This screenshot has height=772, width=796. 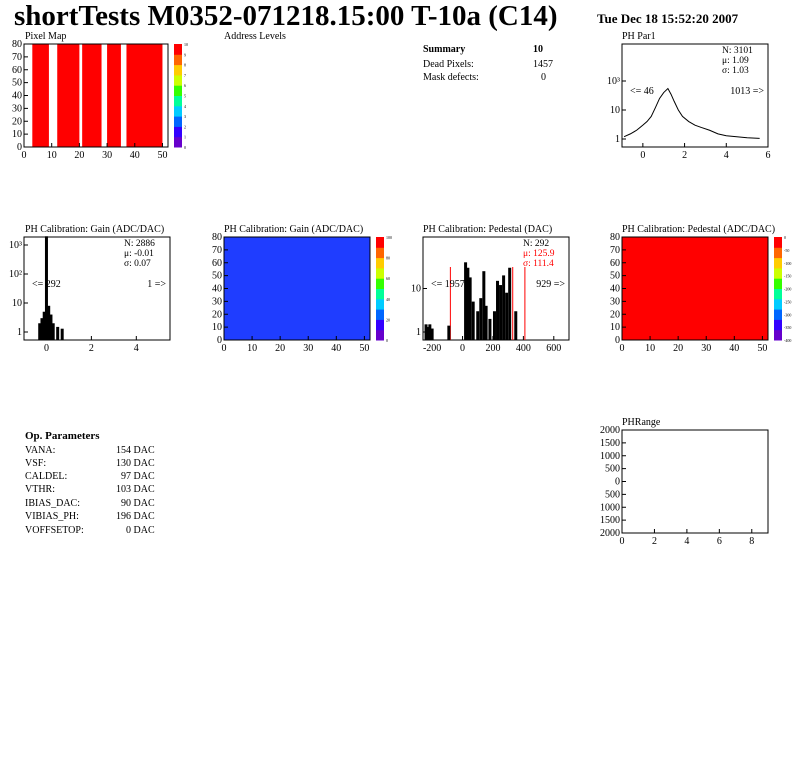 What do you see at coordinates (388, 299) in the screenshot?
I see `colorbar-label: 40` at bounding box center [388, 299].